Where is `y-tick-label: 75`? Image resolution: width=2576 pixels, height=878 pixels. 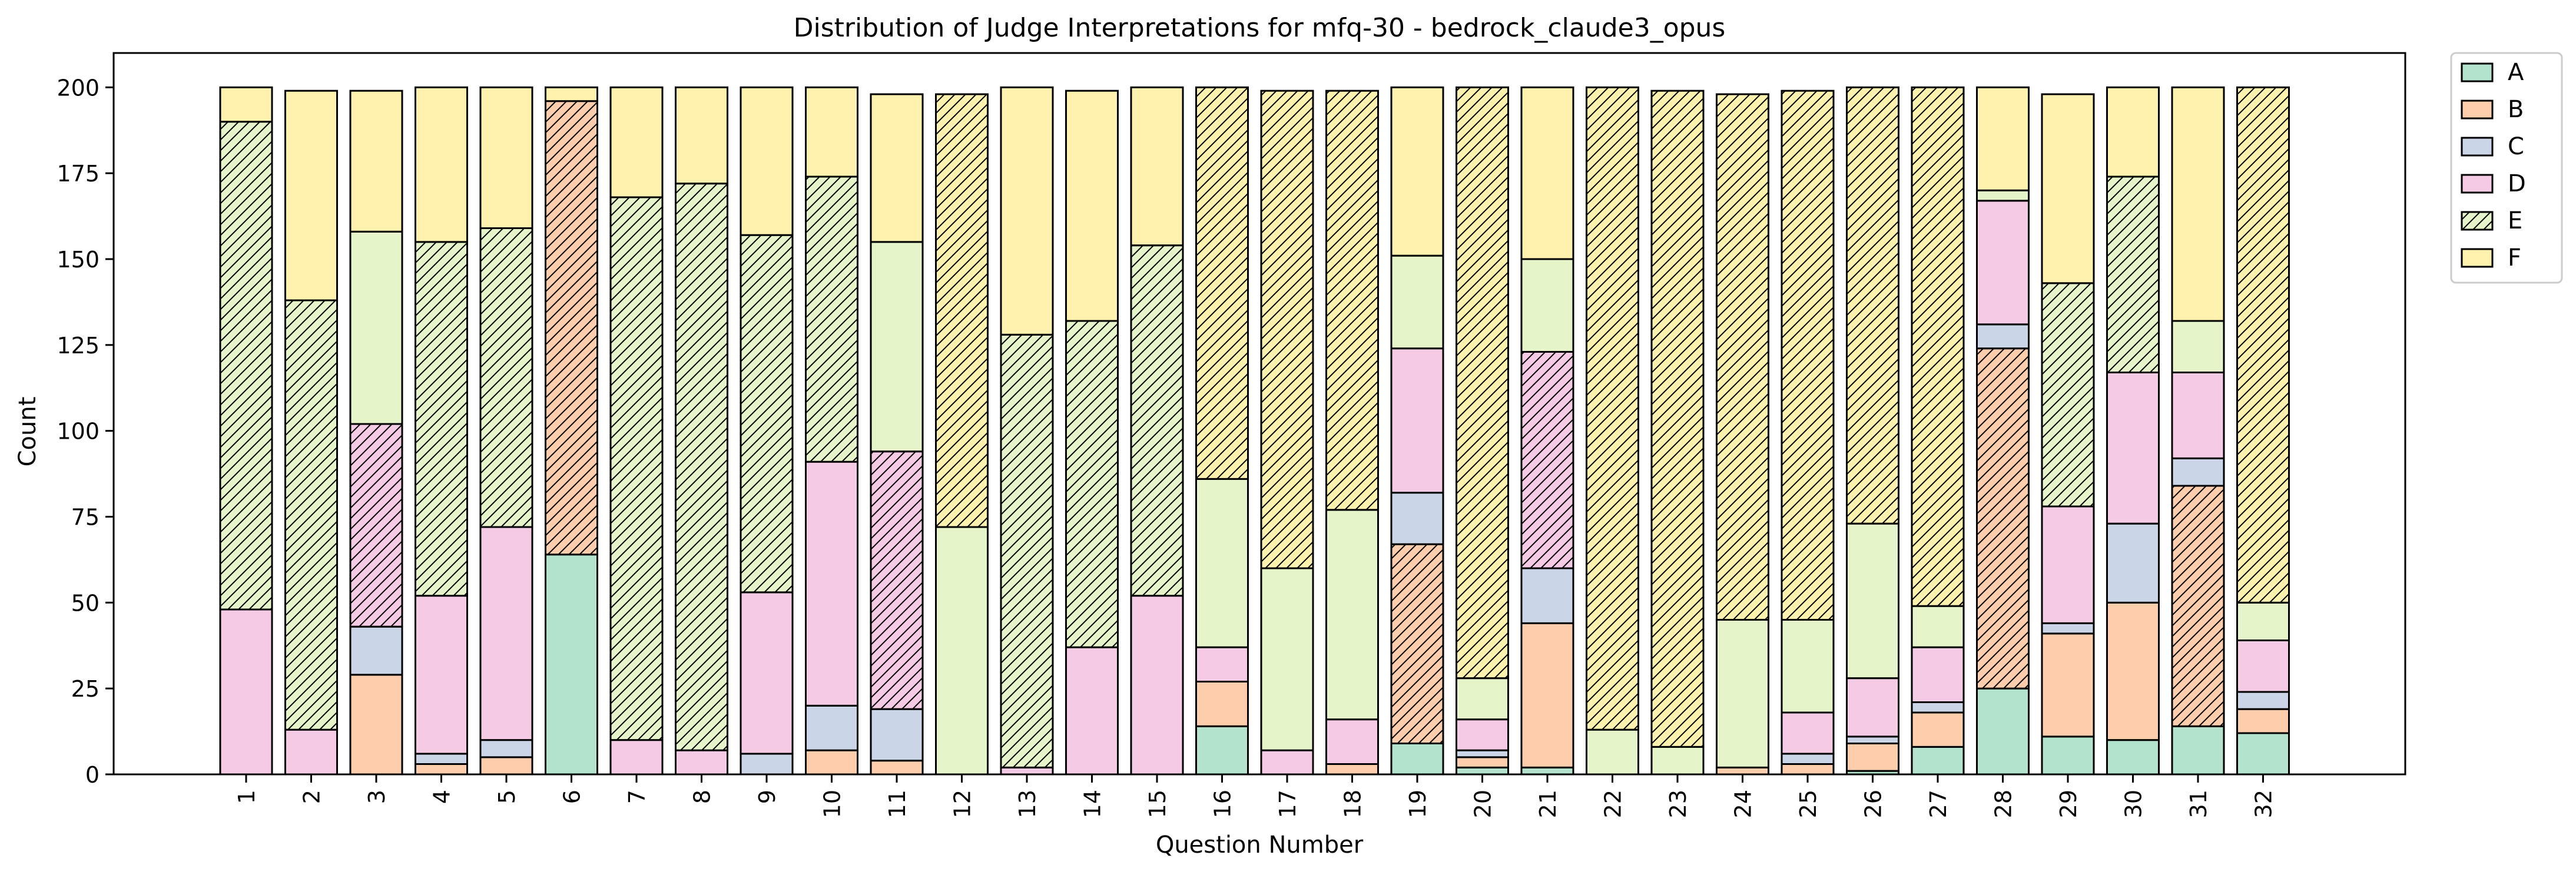
y-tick-label: 75 is located at coordinates (85, 518).